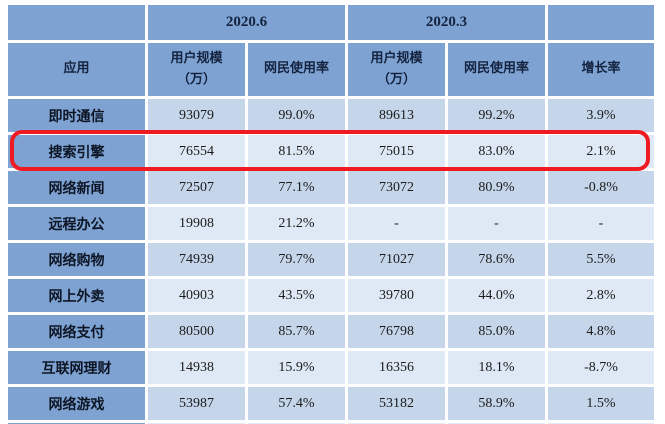 The width and height of the screenshot is (665, 424). Describe the element at coordinates (601, 223) in the screenshot. I see `growth-value: -` at that location.